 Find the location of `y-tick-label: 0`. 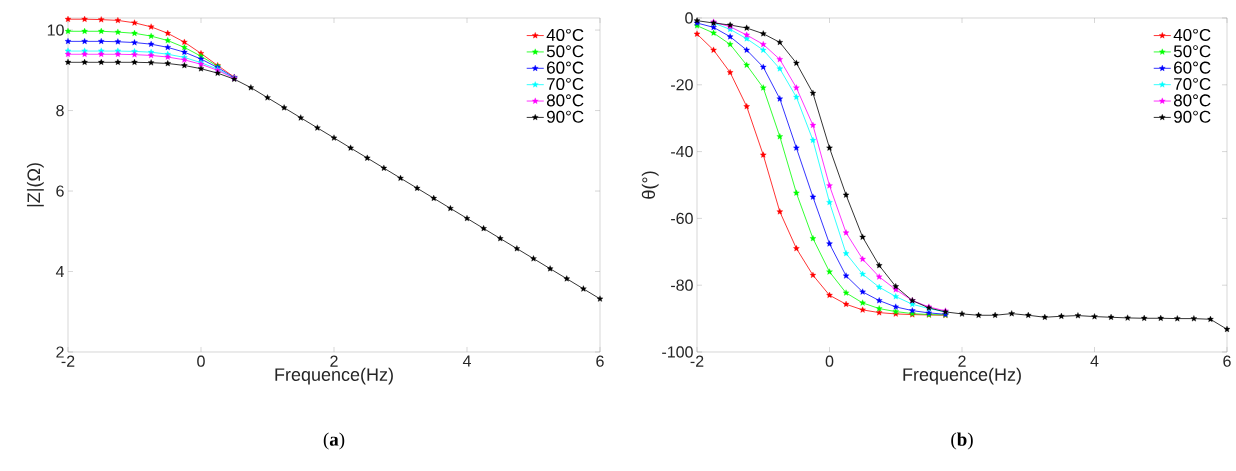

y-tick-label: 0 is located at coordinates (689, 18).